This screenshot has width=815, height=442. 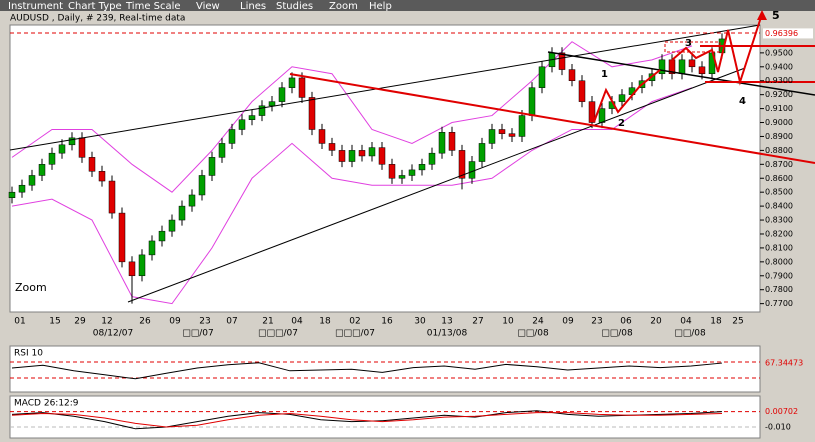 I want to click on y-tick-label: 0.8000, so click(x=779, y=261).